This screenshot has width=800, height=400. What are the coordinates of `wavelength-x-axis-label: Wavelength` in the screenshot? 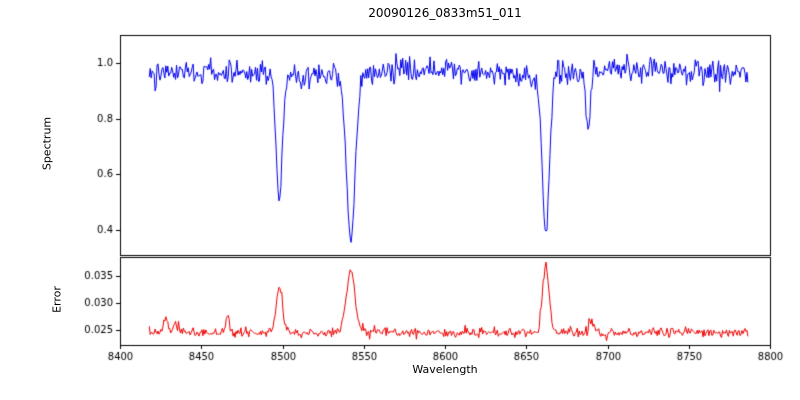 It's located at (445, 369).